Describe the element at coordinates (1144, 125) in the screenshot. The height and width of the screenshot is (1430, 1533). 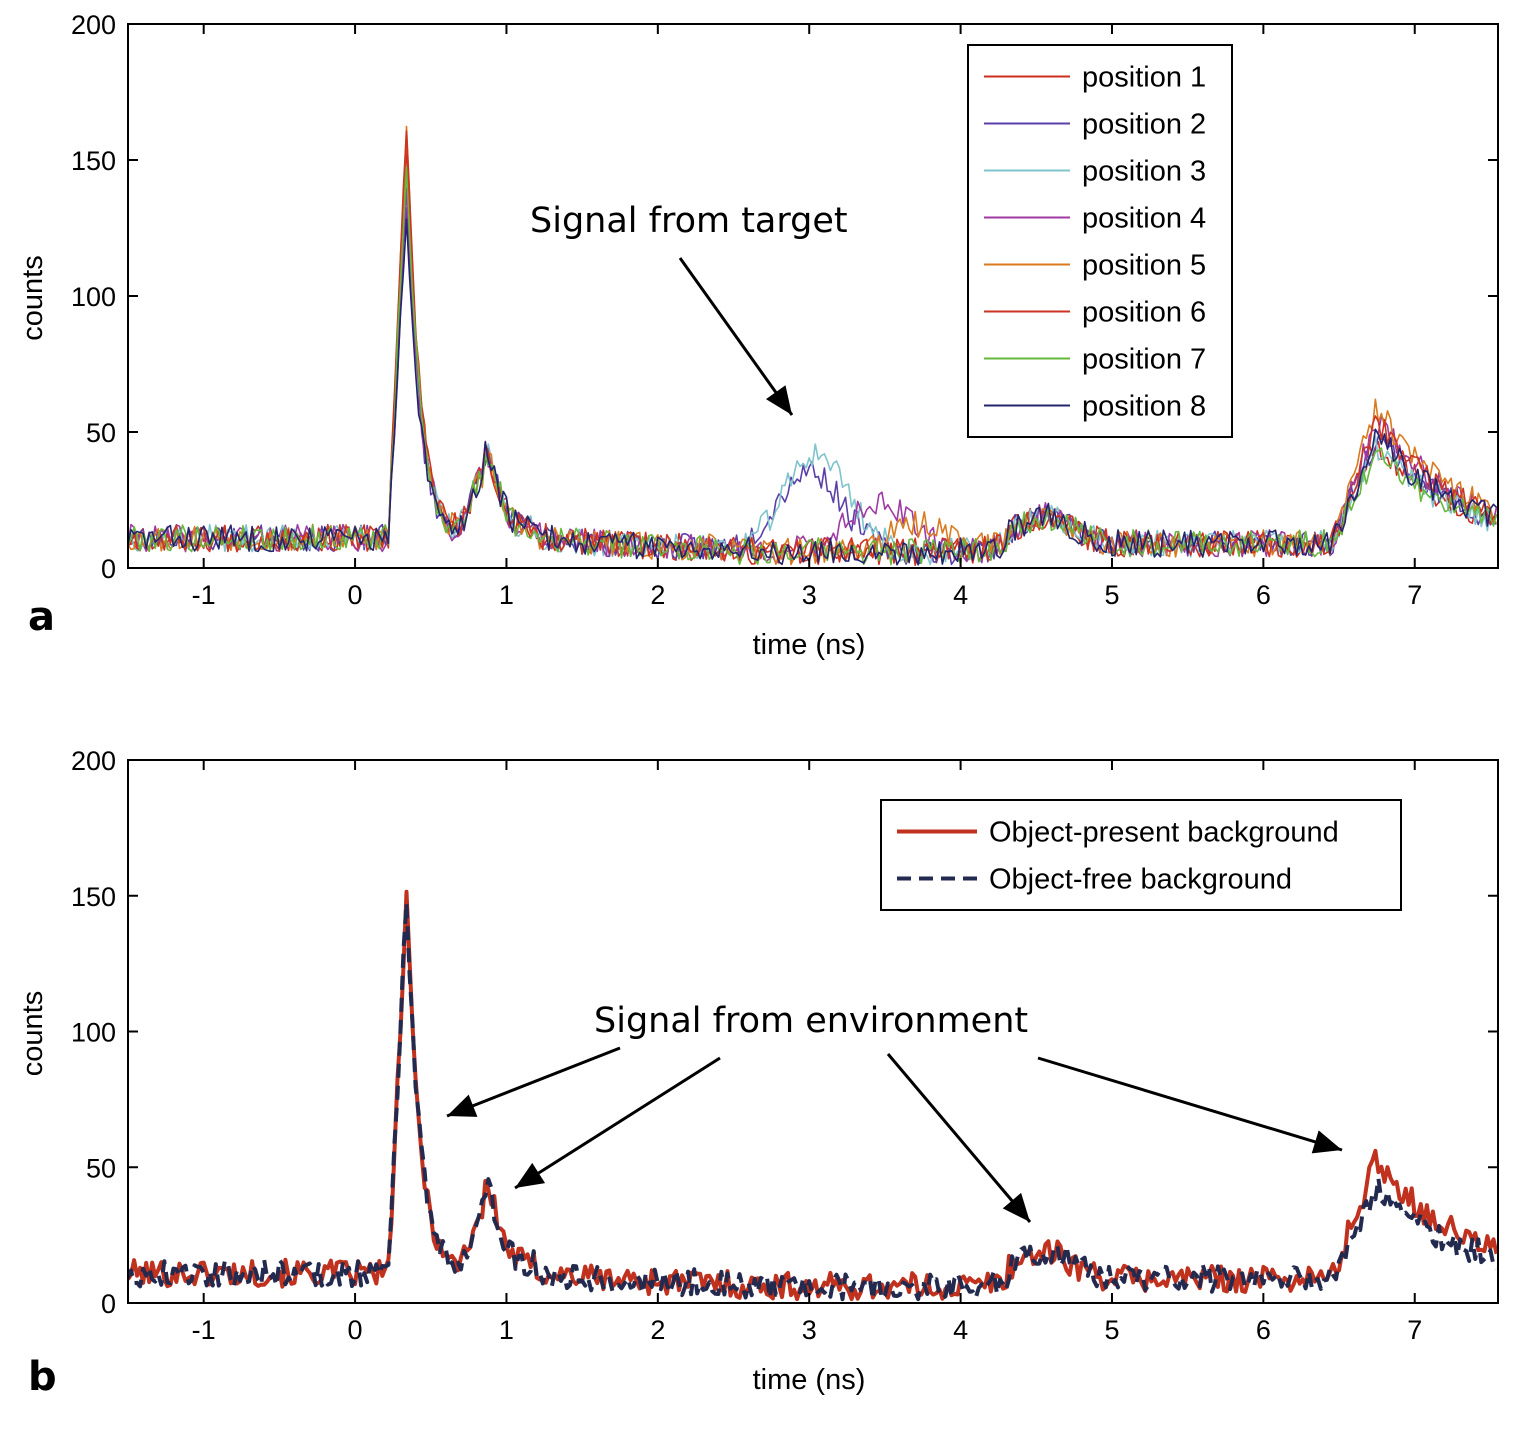
I see `legend-entry: position 2` at that location.